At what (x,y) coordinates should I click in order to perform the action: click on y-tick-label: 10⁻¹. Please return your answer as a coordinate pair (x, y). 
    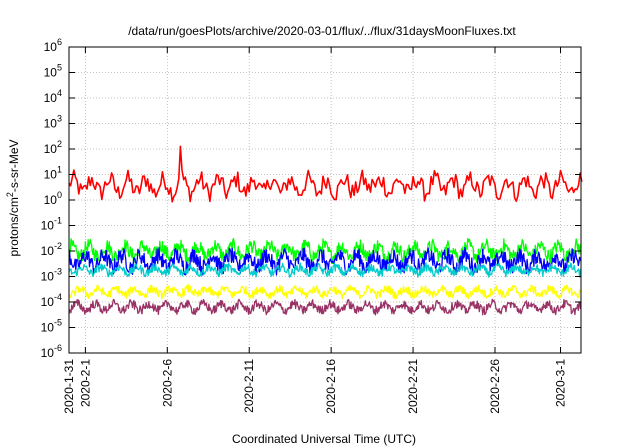
    Looking at the image, I should click on (51, 224).